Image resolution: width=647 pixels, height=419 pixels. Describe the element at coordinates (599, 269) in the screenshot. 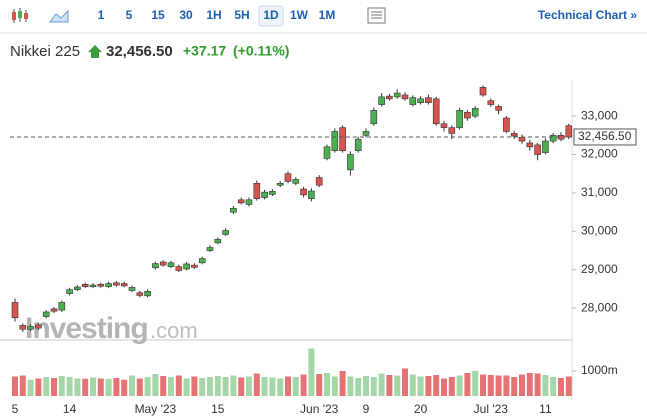

I see `y-tick-label: 29,000` at that location.